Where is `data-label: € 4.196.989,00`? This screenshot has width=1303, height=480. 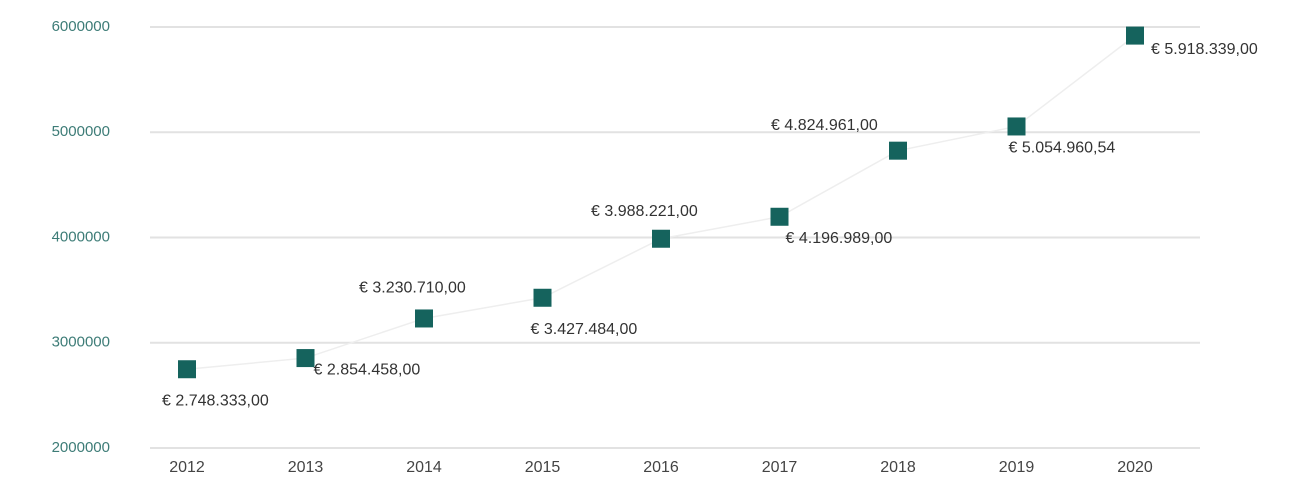
data-label: € 4.196.989,00 is located at coordinates (839, 238).